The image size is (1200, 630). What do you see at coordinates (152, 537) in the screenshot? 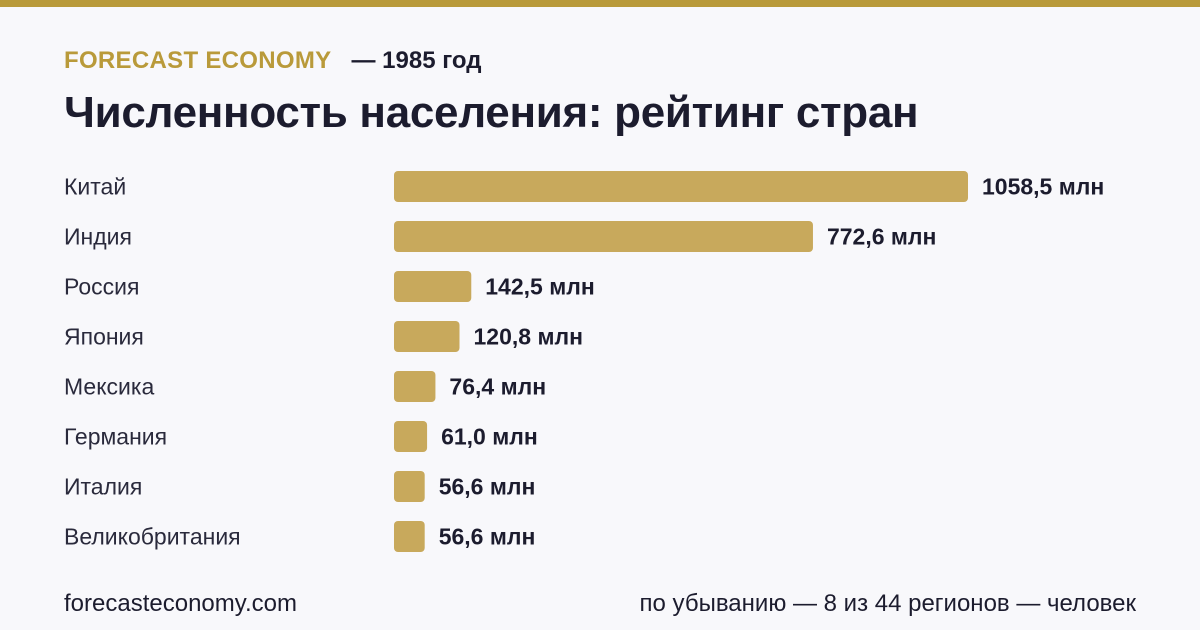
I see `category-label: Великобритания` at bounding box center [152, 537].